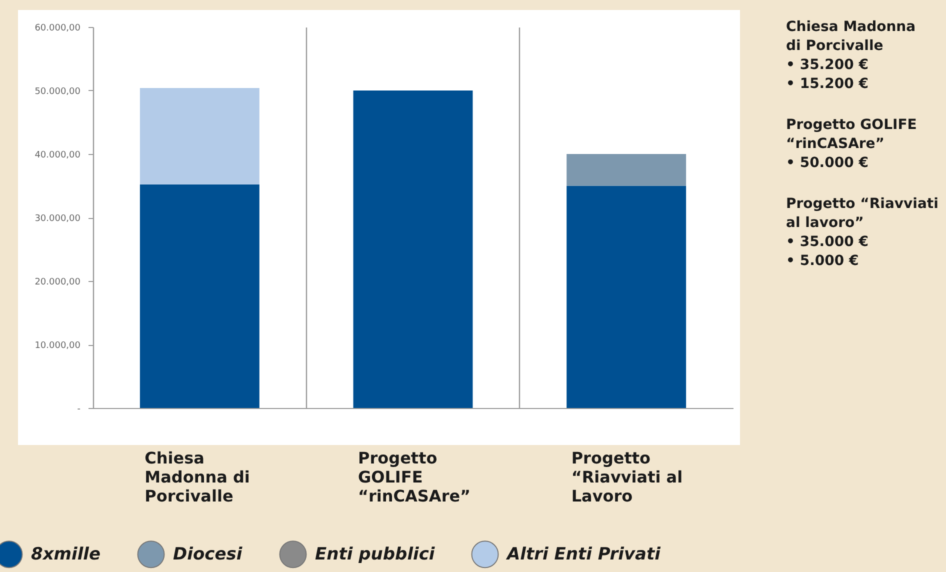 Image resolution: width=946 pixels, height=572 pixels. Describe the element at coordinates (57, 155) in the screenshot. I see `y-tick-label: 40.000,00` at that location.